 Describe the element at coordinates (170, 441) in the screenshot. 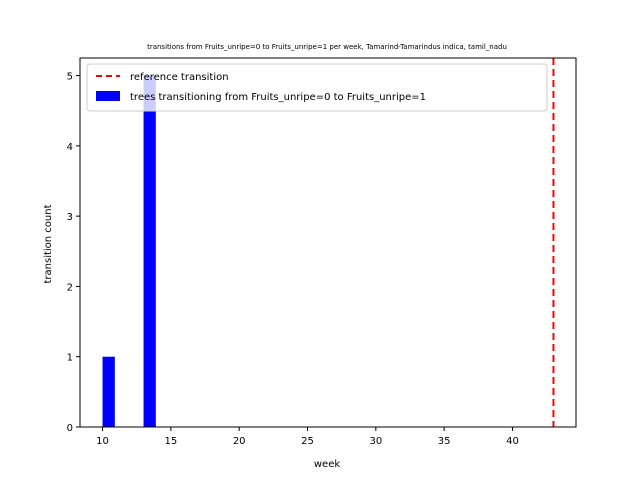

I see `x-tick-label-15: 15` at that location.